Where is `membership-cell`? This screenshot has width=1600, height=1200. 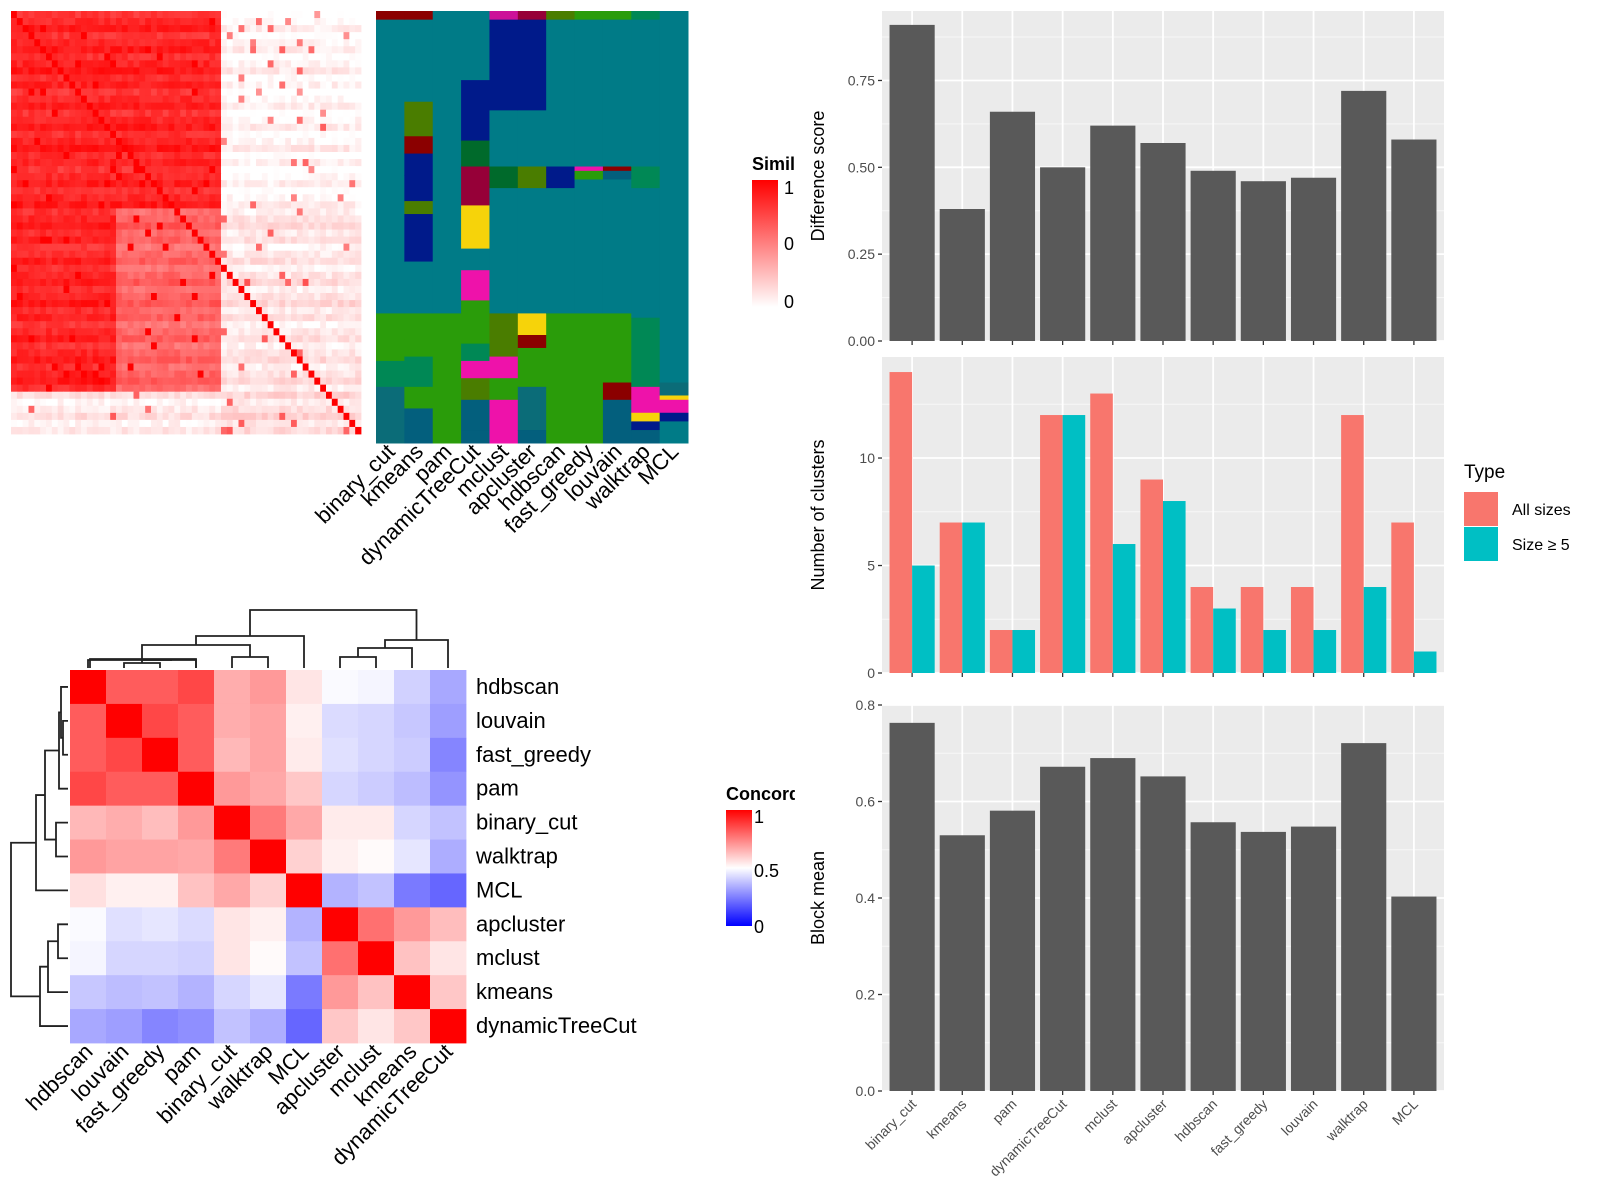 membership-cell is located at coordinates (589, 93).